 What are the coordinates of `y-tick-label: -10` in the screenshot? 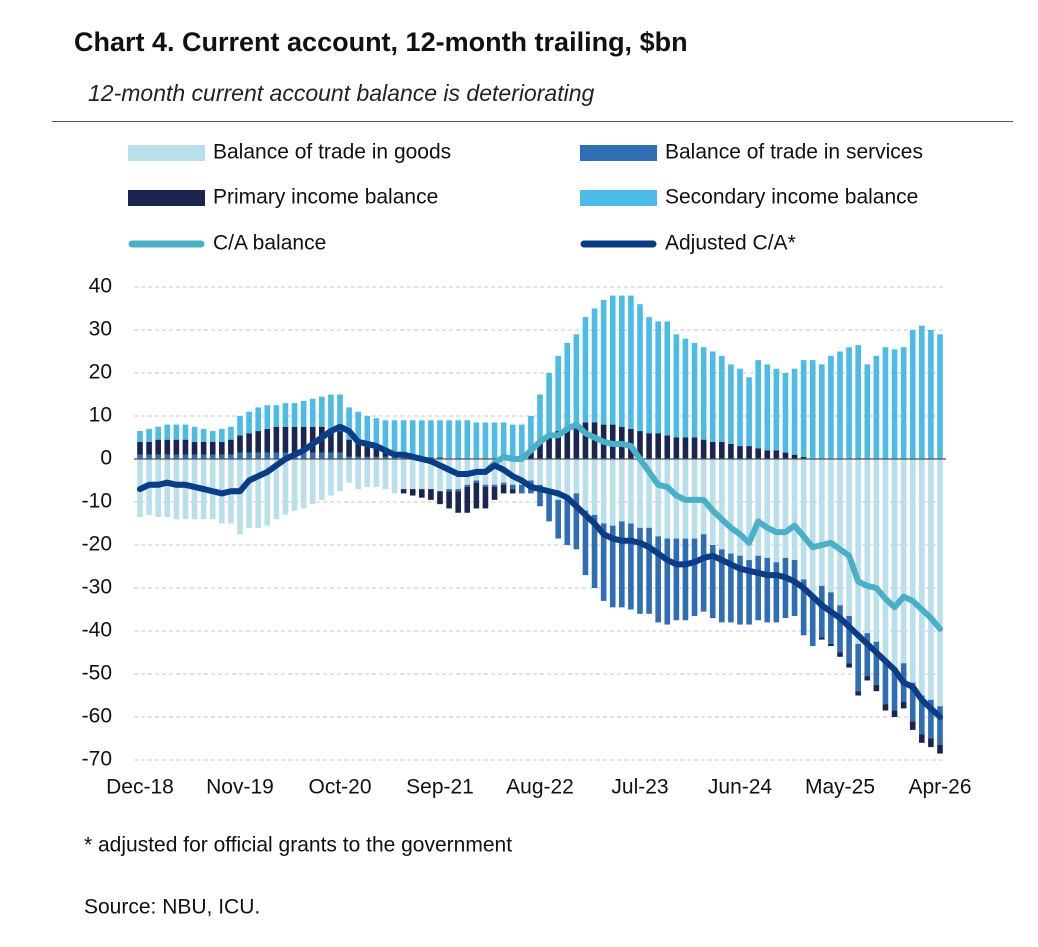 It's located at (97, 501).